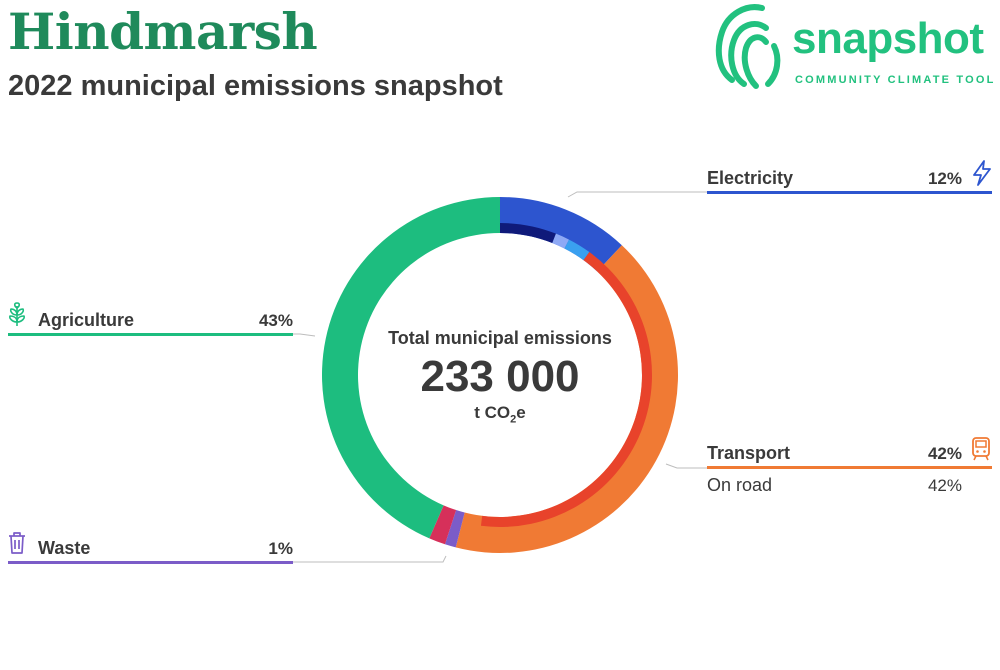 This screenshot has width=1000, height=670. What do you see at coordinates (280, 548) in the screenshot?
I see `waste-percent: 1%` at bounding box center [280, 548].